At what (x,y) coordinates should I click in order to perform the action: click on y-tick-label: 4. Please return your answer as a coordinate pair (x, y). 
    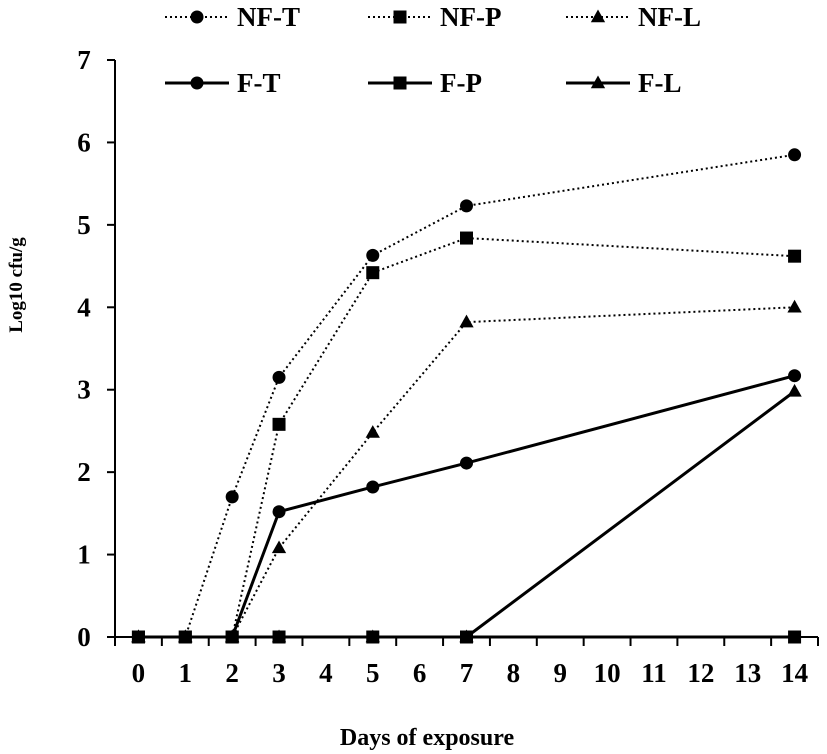
    Looking at the image, I should click on (84, 307).